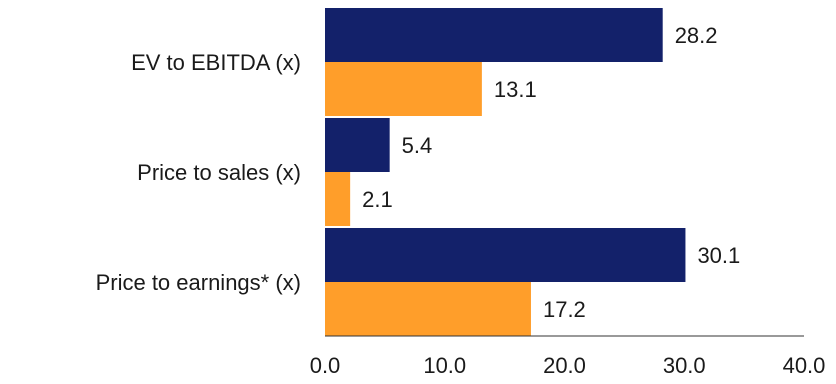  What do you see at coordinates (804, 365) in the screenshot?
I see `x-tick-label-4: 40.0` at bounding box center [804, 365].